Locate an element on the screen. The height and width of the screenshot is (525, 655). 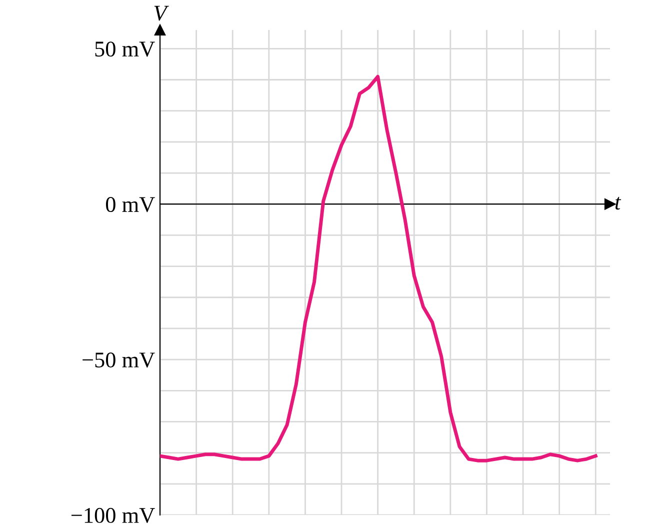
y-tick-label: 50 mV is located at coordinates (125, 49).